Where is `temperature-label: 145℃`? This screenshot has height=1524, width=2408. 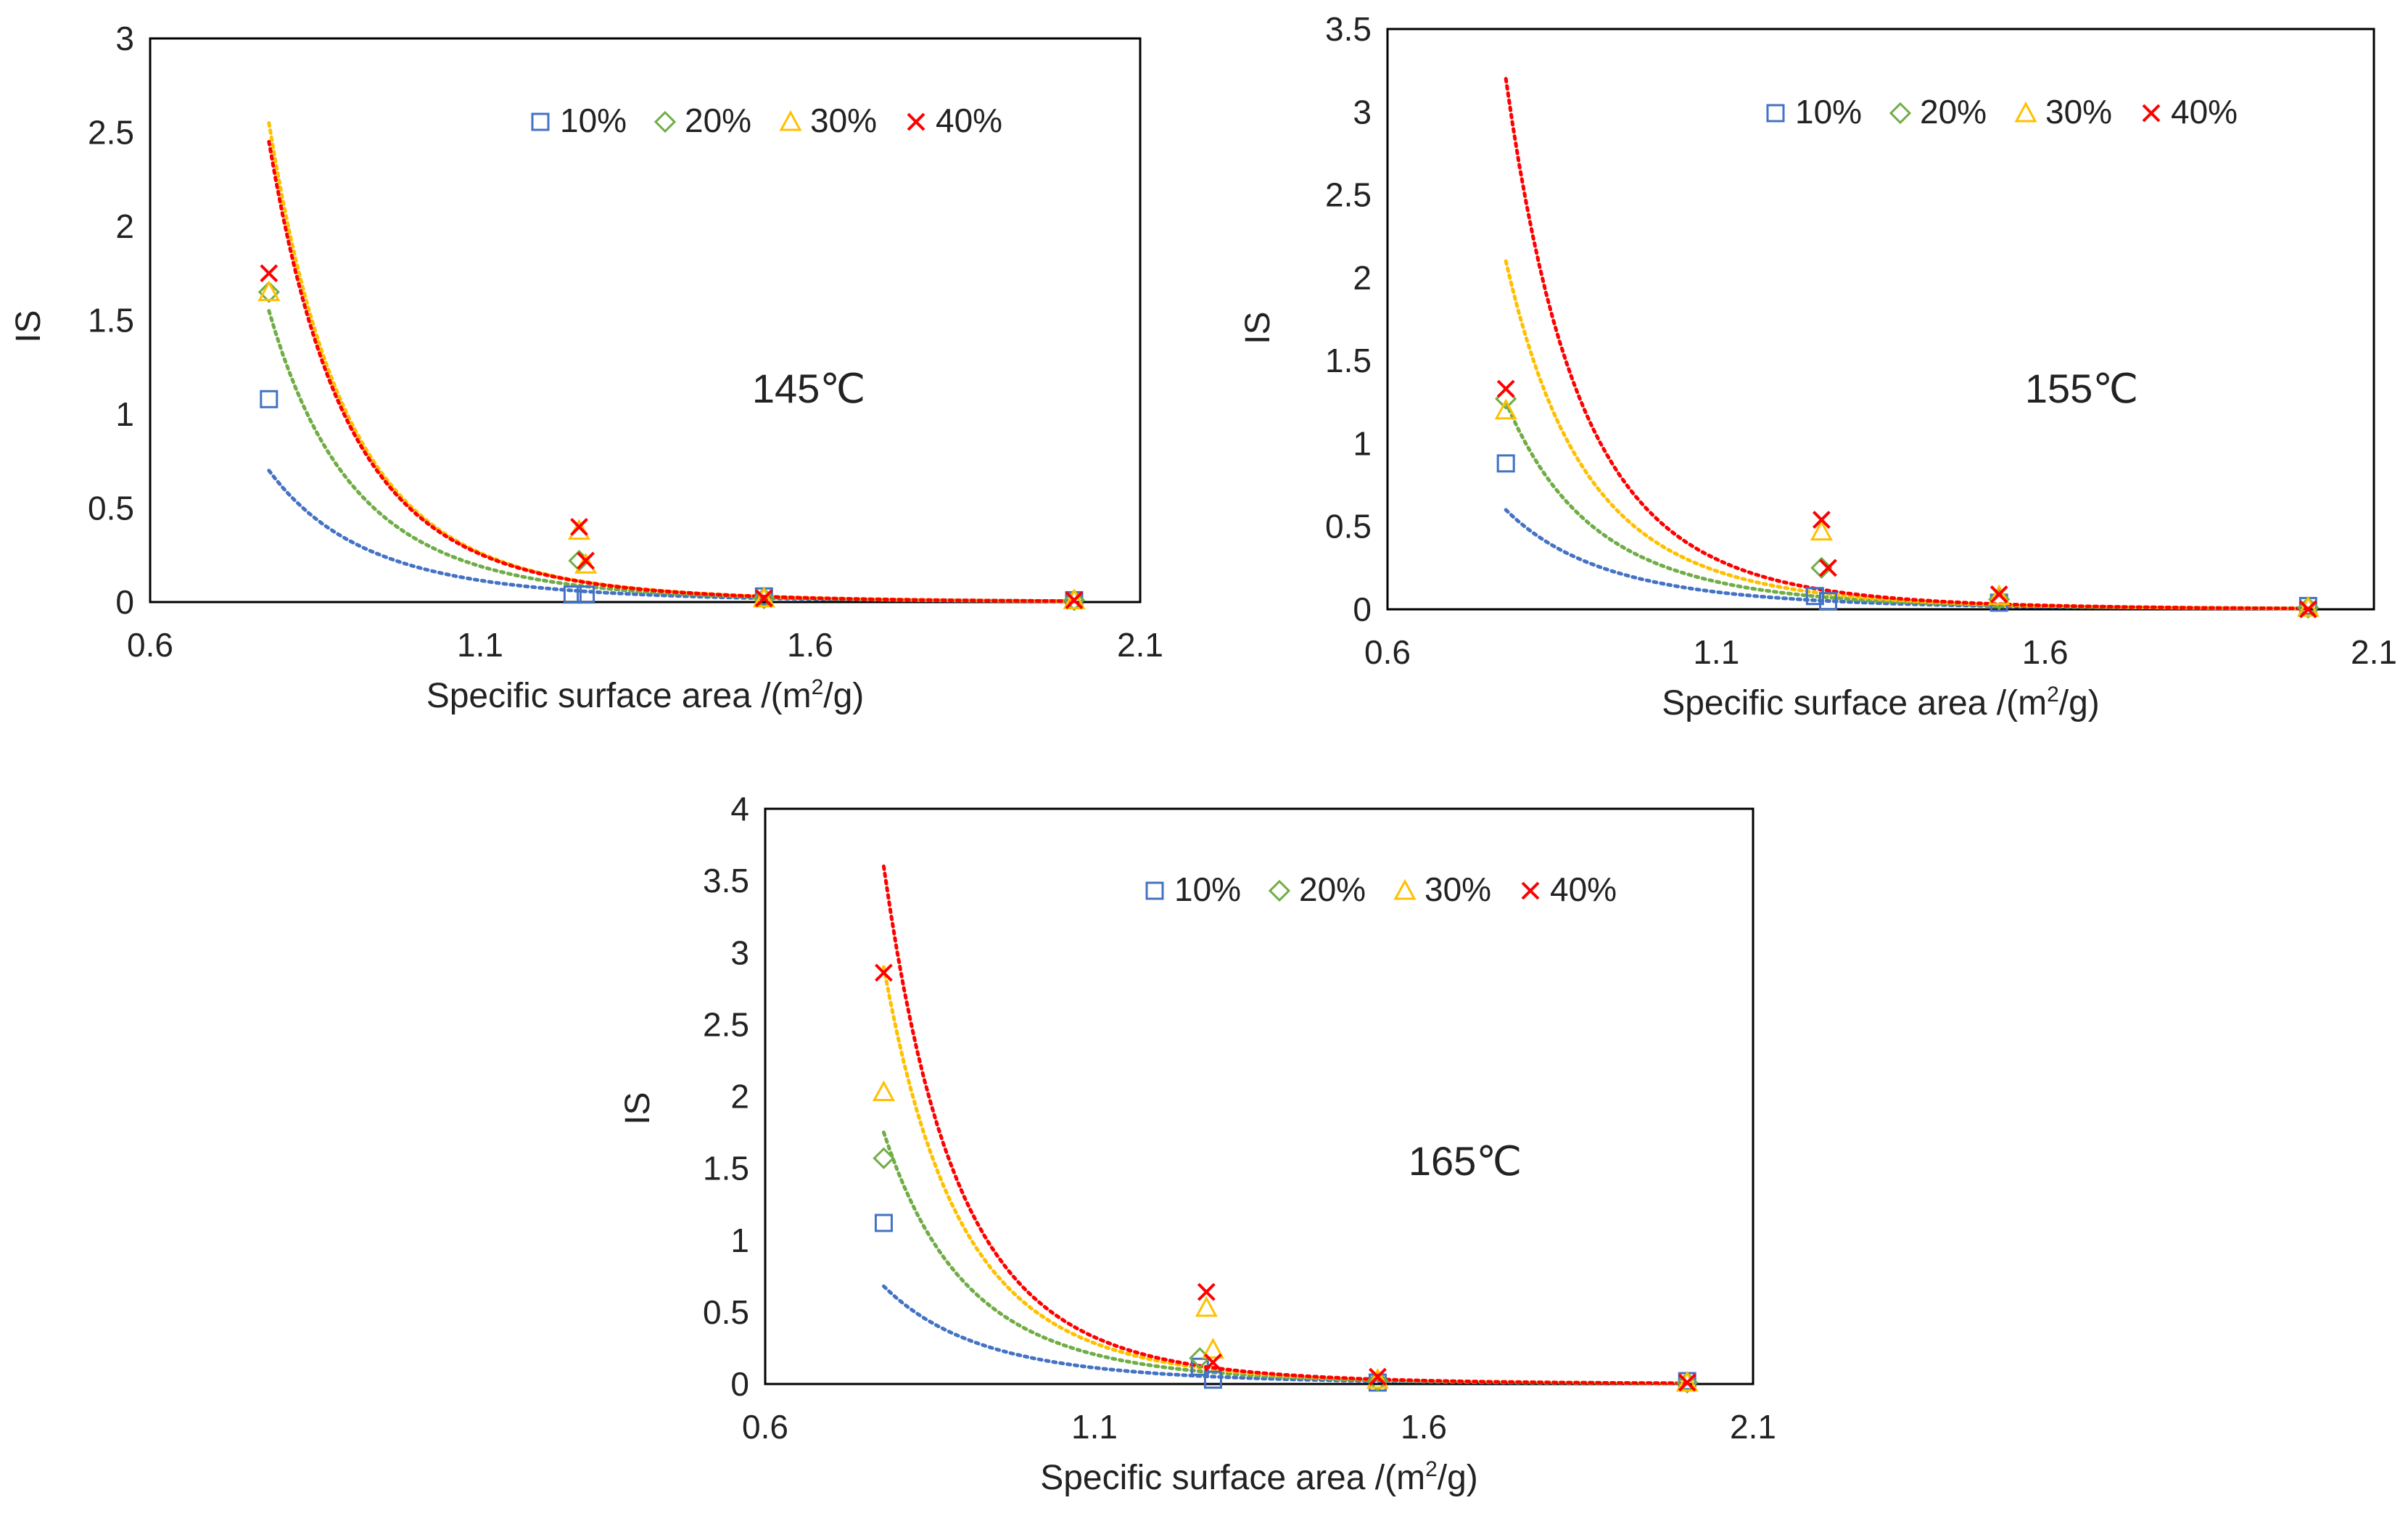
temperature-label: 145℃ is located at coordinates (808, 388).